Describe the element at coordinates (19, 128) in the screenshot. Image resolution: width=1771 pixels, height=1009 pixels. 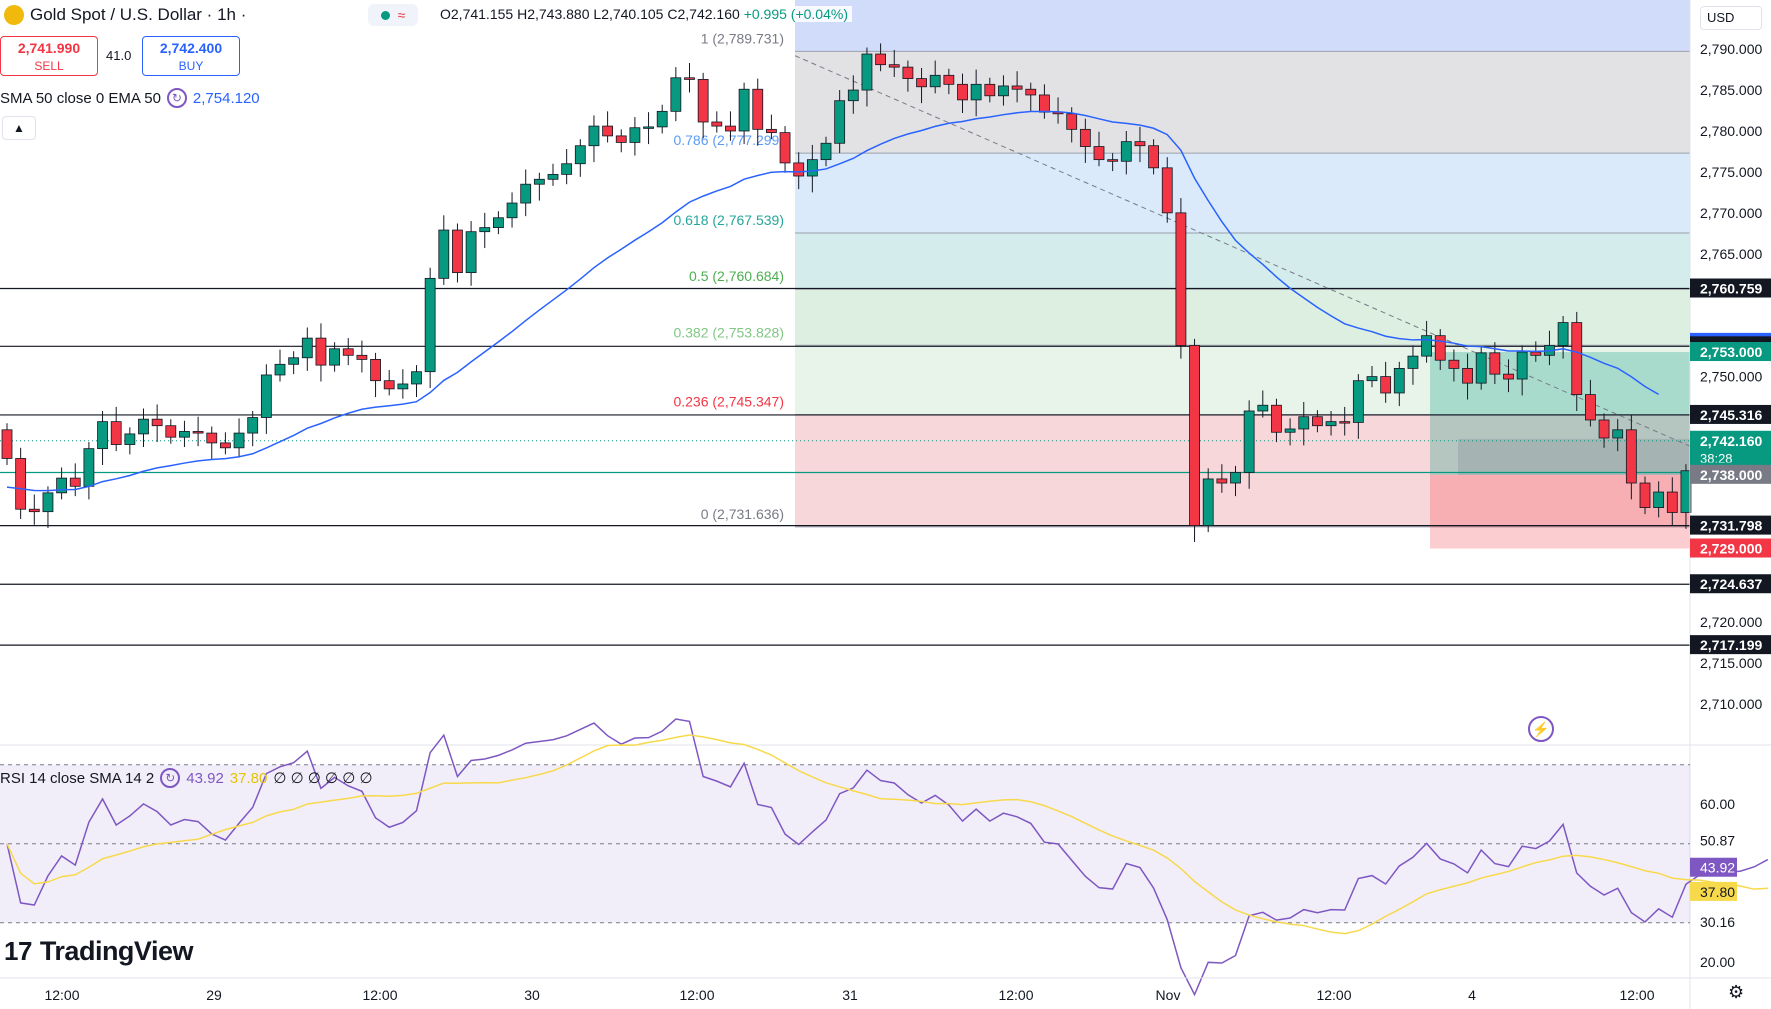
I see `collapse-legend-button: ▲` at that location.